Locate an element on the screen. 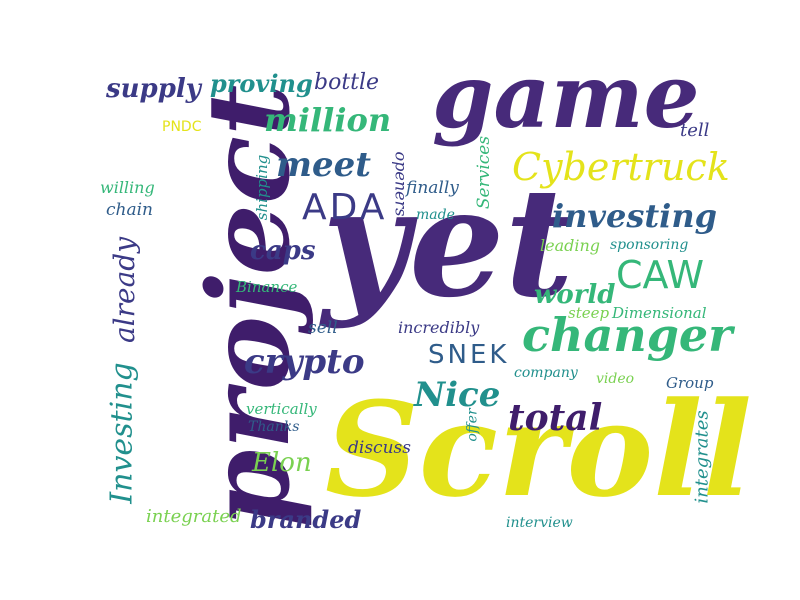 The width and height of the screenshot is (800, 600). word-cybertruck: Cybertruck is located at coordinates (621, 167).